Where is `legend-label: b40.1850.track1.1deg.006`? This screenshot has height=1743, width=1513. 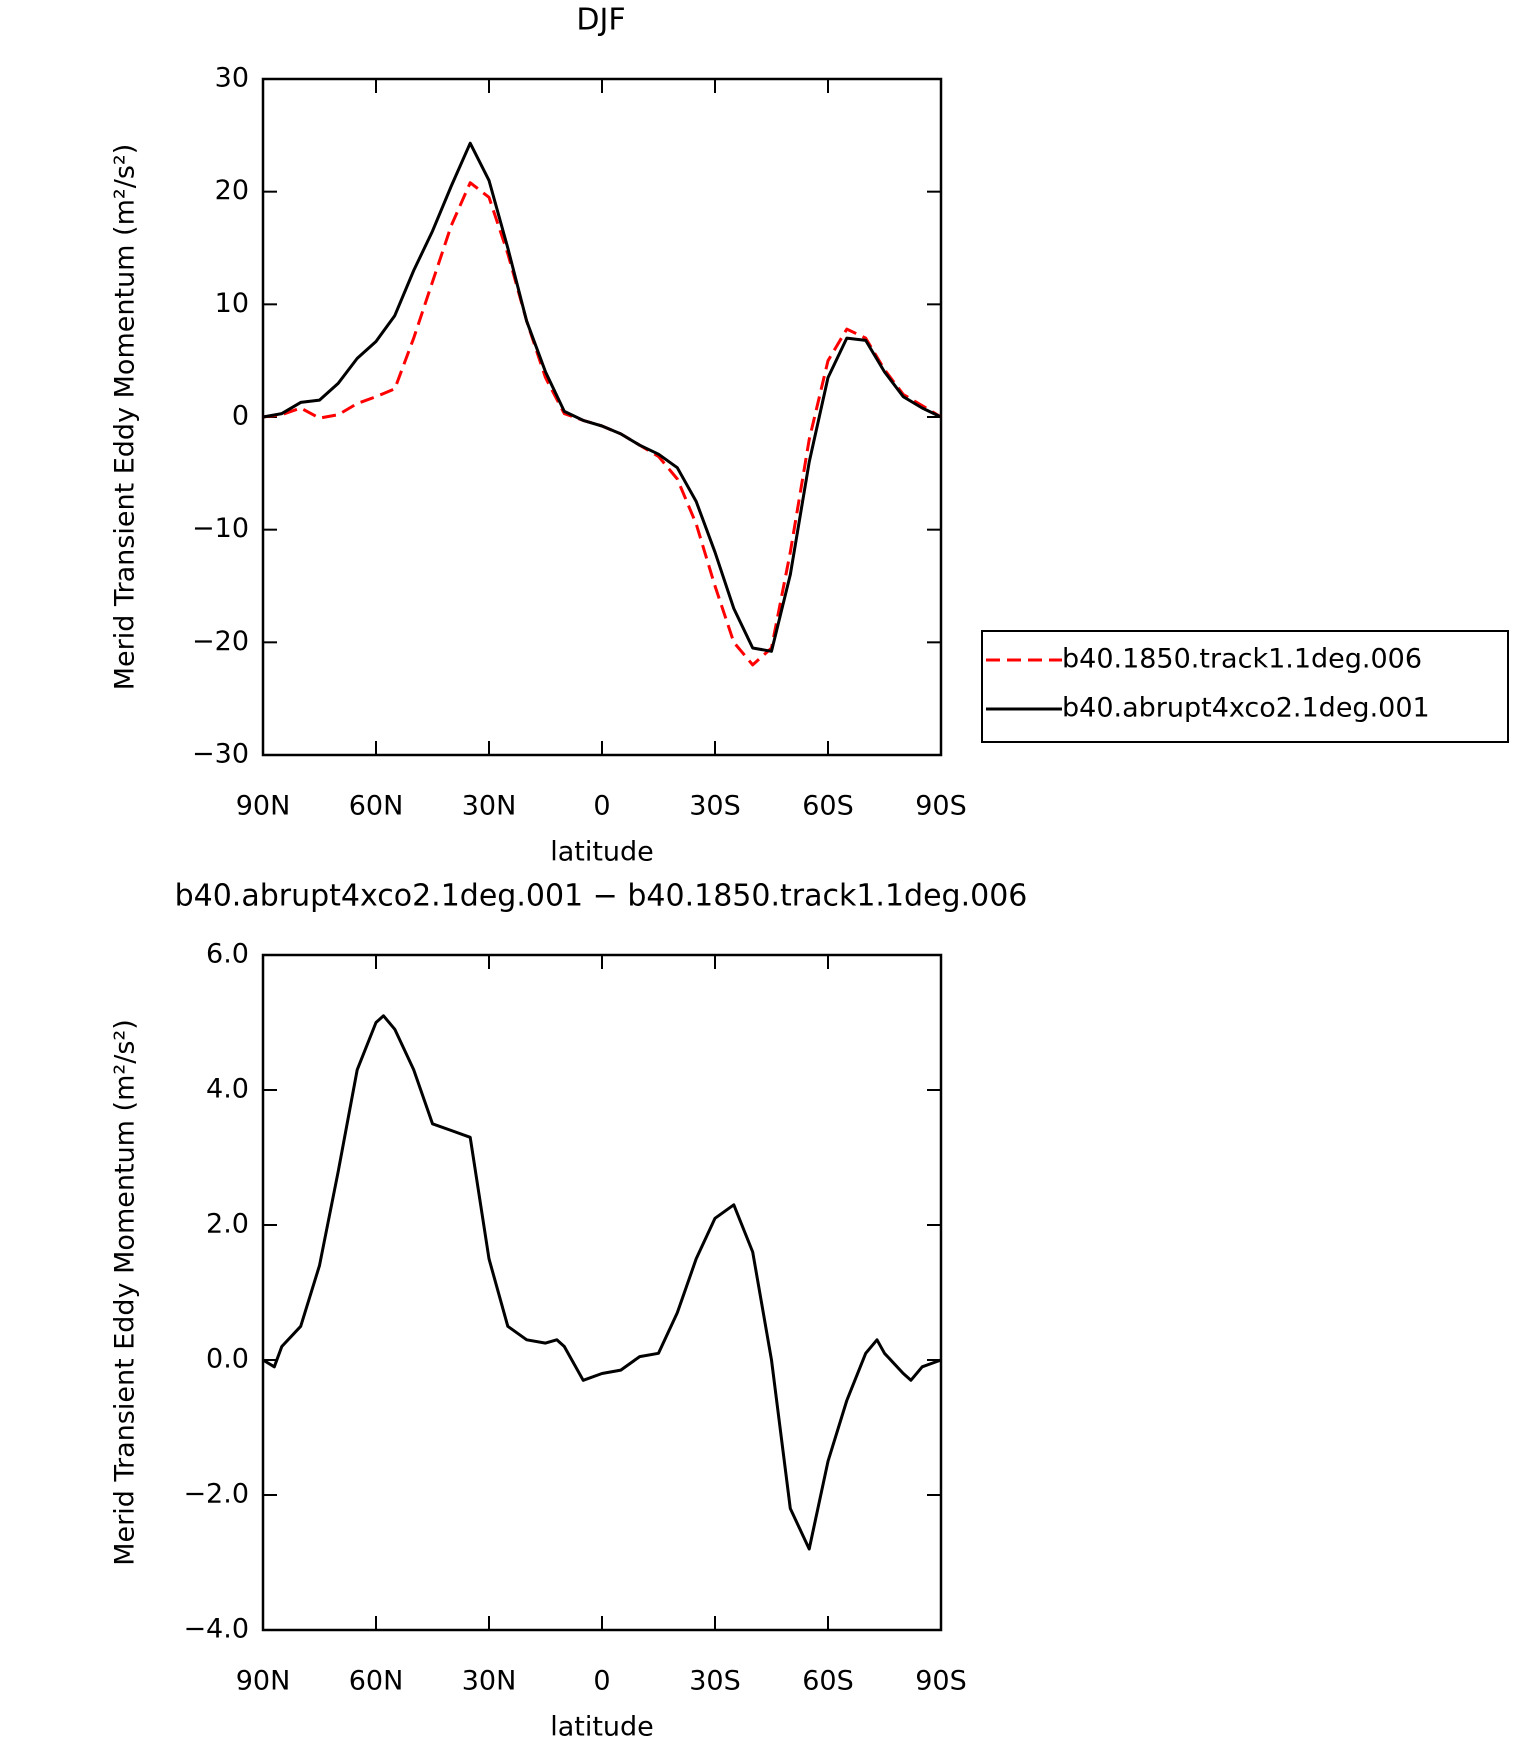 legend-label: b40.1850.track1.1deg.006 is located at coordinates (1242, 659).